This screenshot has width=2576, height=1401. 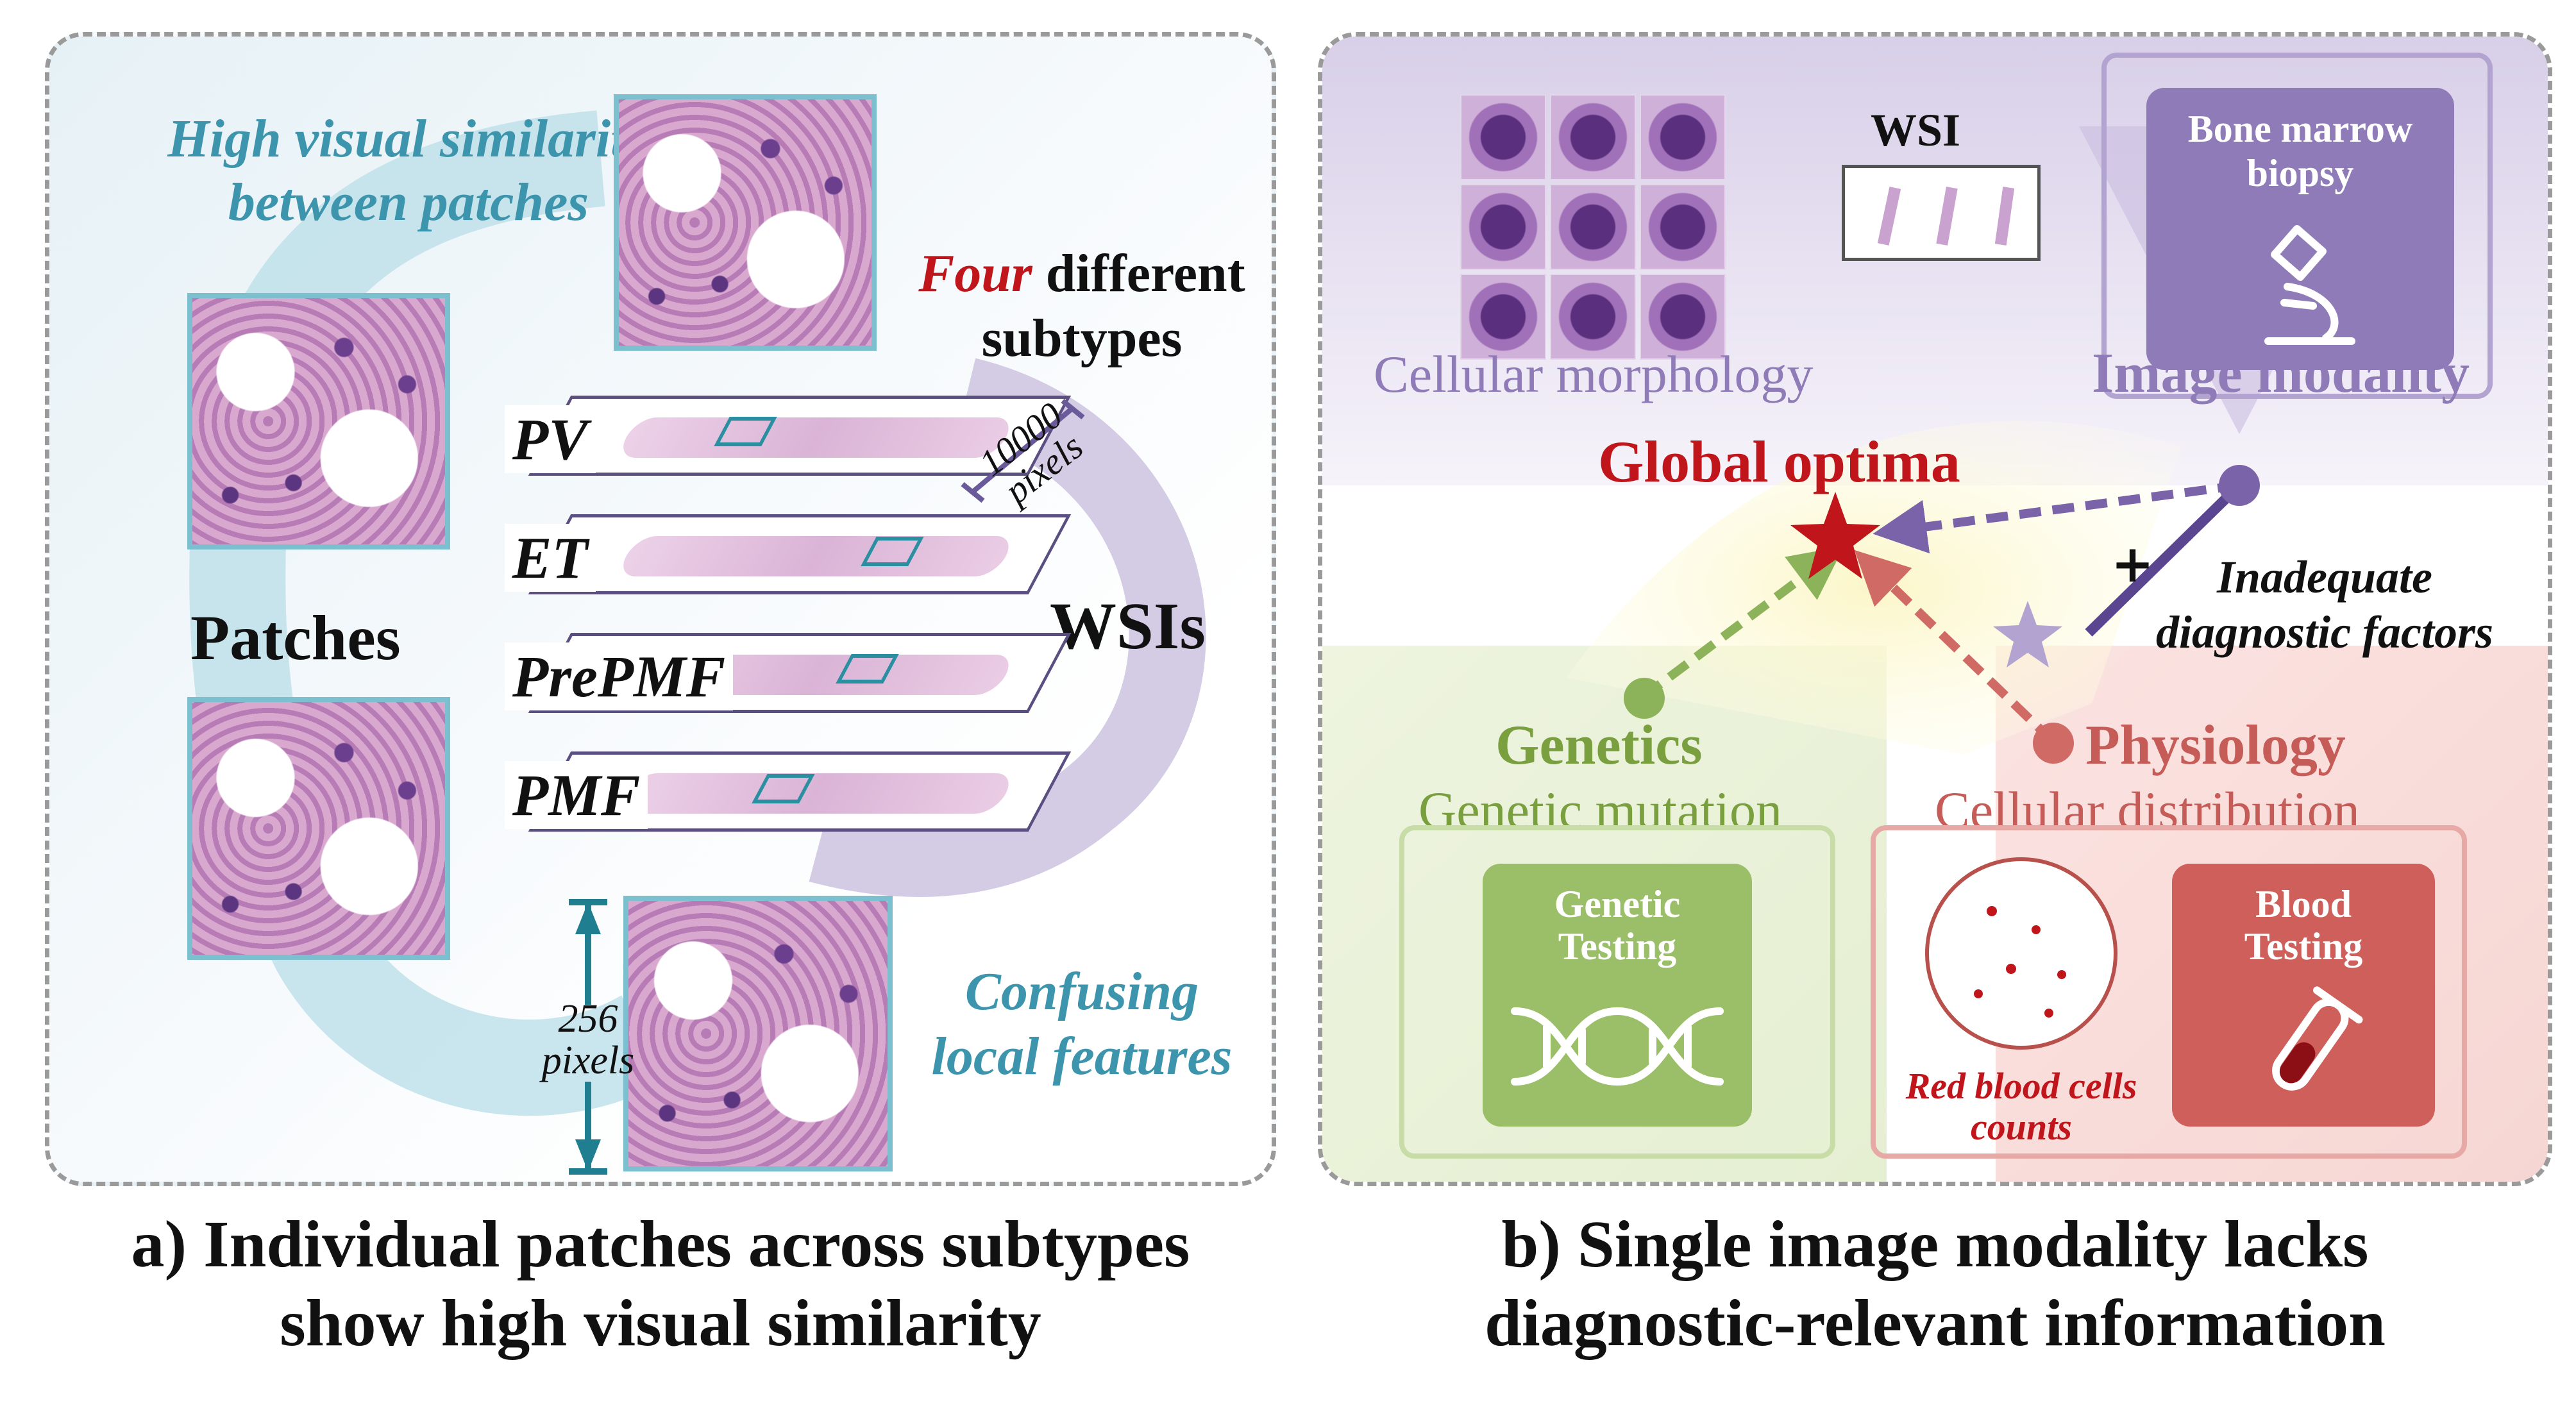 I want to click on blood-testing-box: Blood Testing, so click(x=2303, y=995).